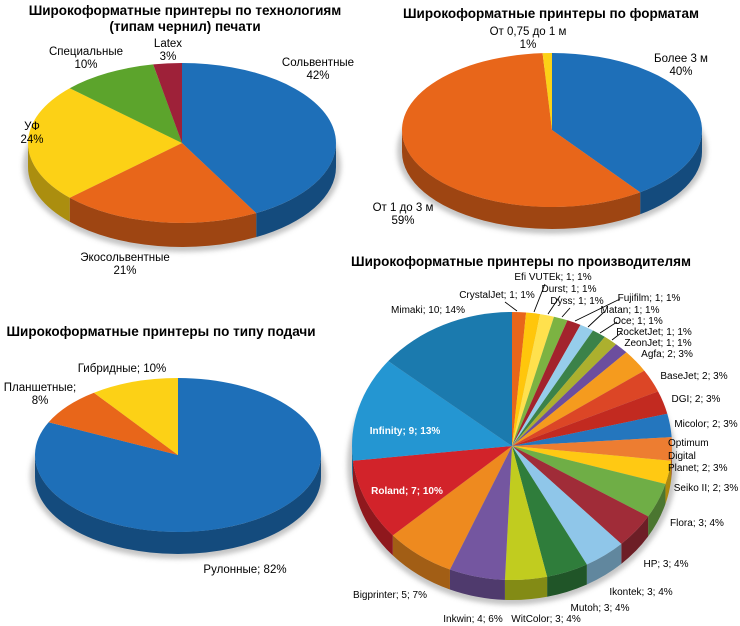 The width and height of the screenshot is (740, 626). What do you see at coordinates (666, 564) in the screenshot?
I see `pie-label: HP; 3; 4%` at bounding box center [666, 564].